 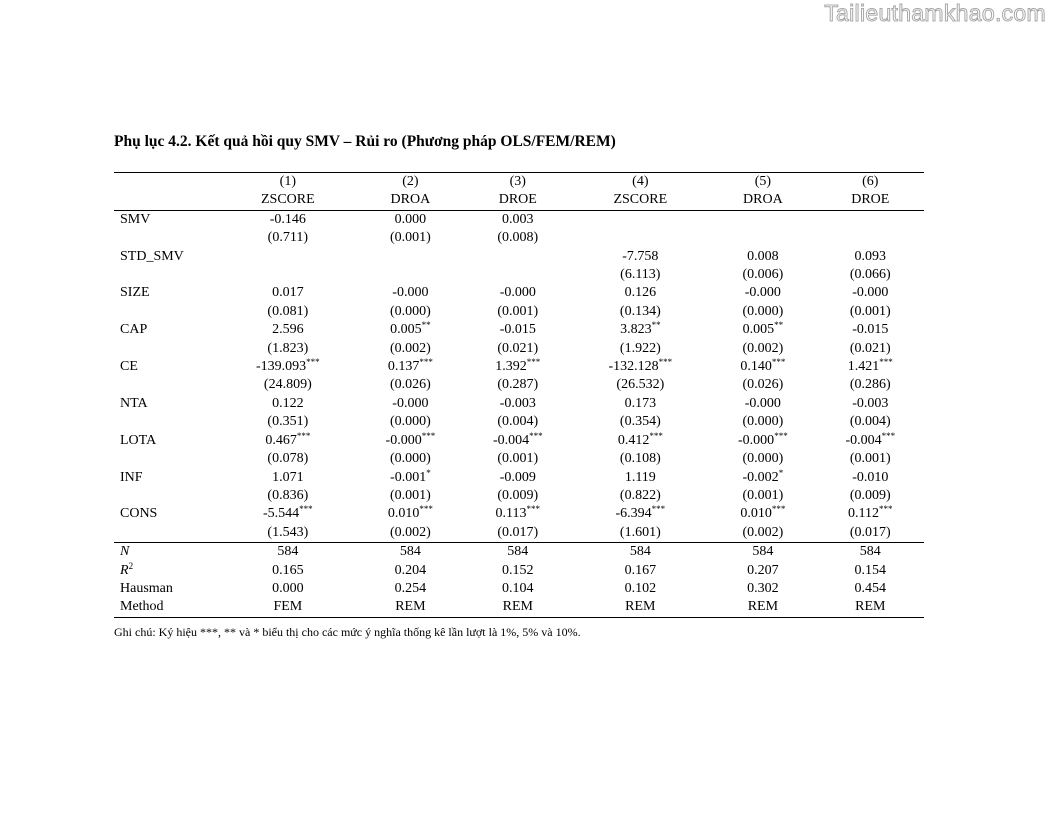 I want to click on col-dependent-var: ZSCORE, so click(x=640, y=201).